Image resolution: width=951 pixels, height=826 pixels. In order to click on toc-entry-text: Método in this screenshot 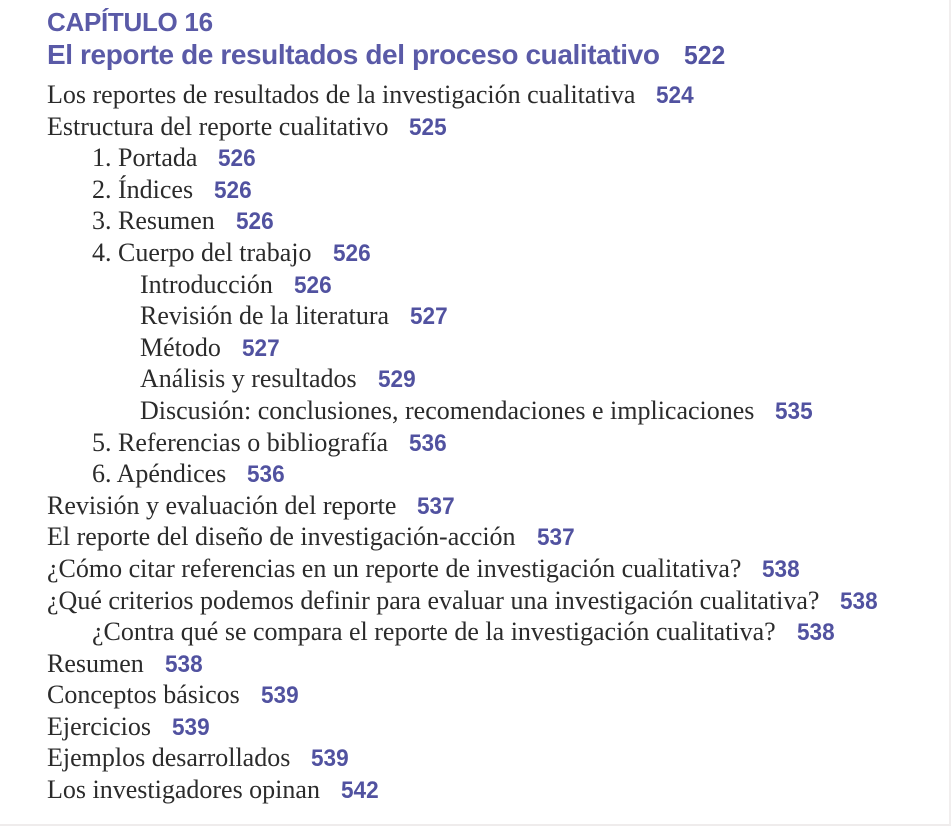, I will do `click(180, 347)`.